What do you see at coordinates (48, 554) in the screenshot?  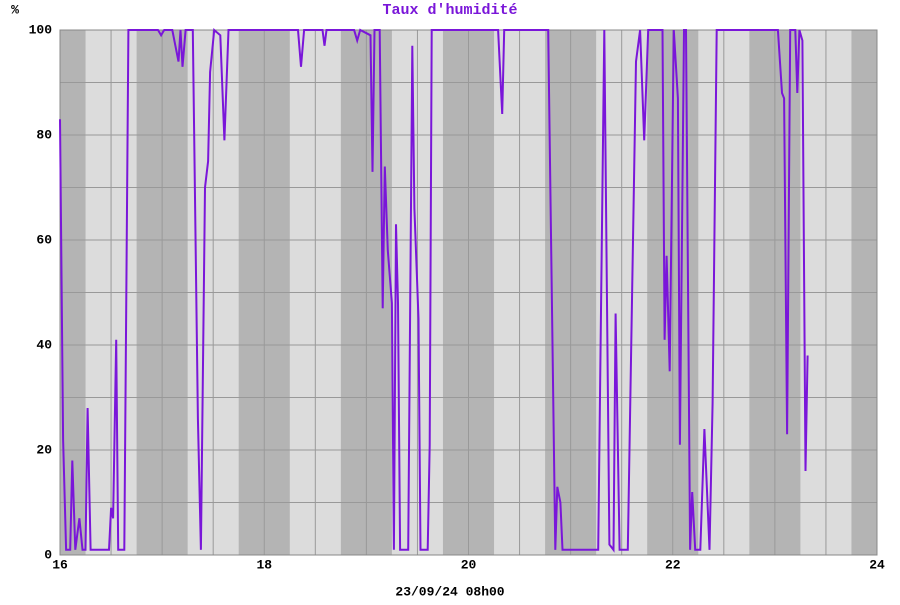 I see `y-tick-label: 0` at bounding box center [48, 554].